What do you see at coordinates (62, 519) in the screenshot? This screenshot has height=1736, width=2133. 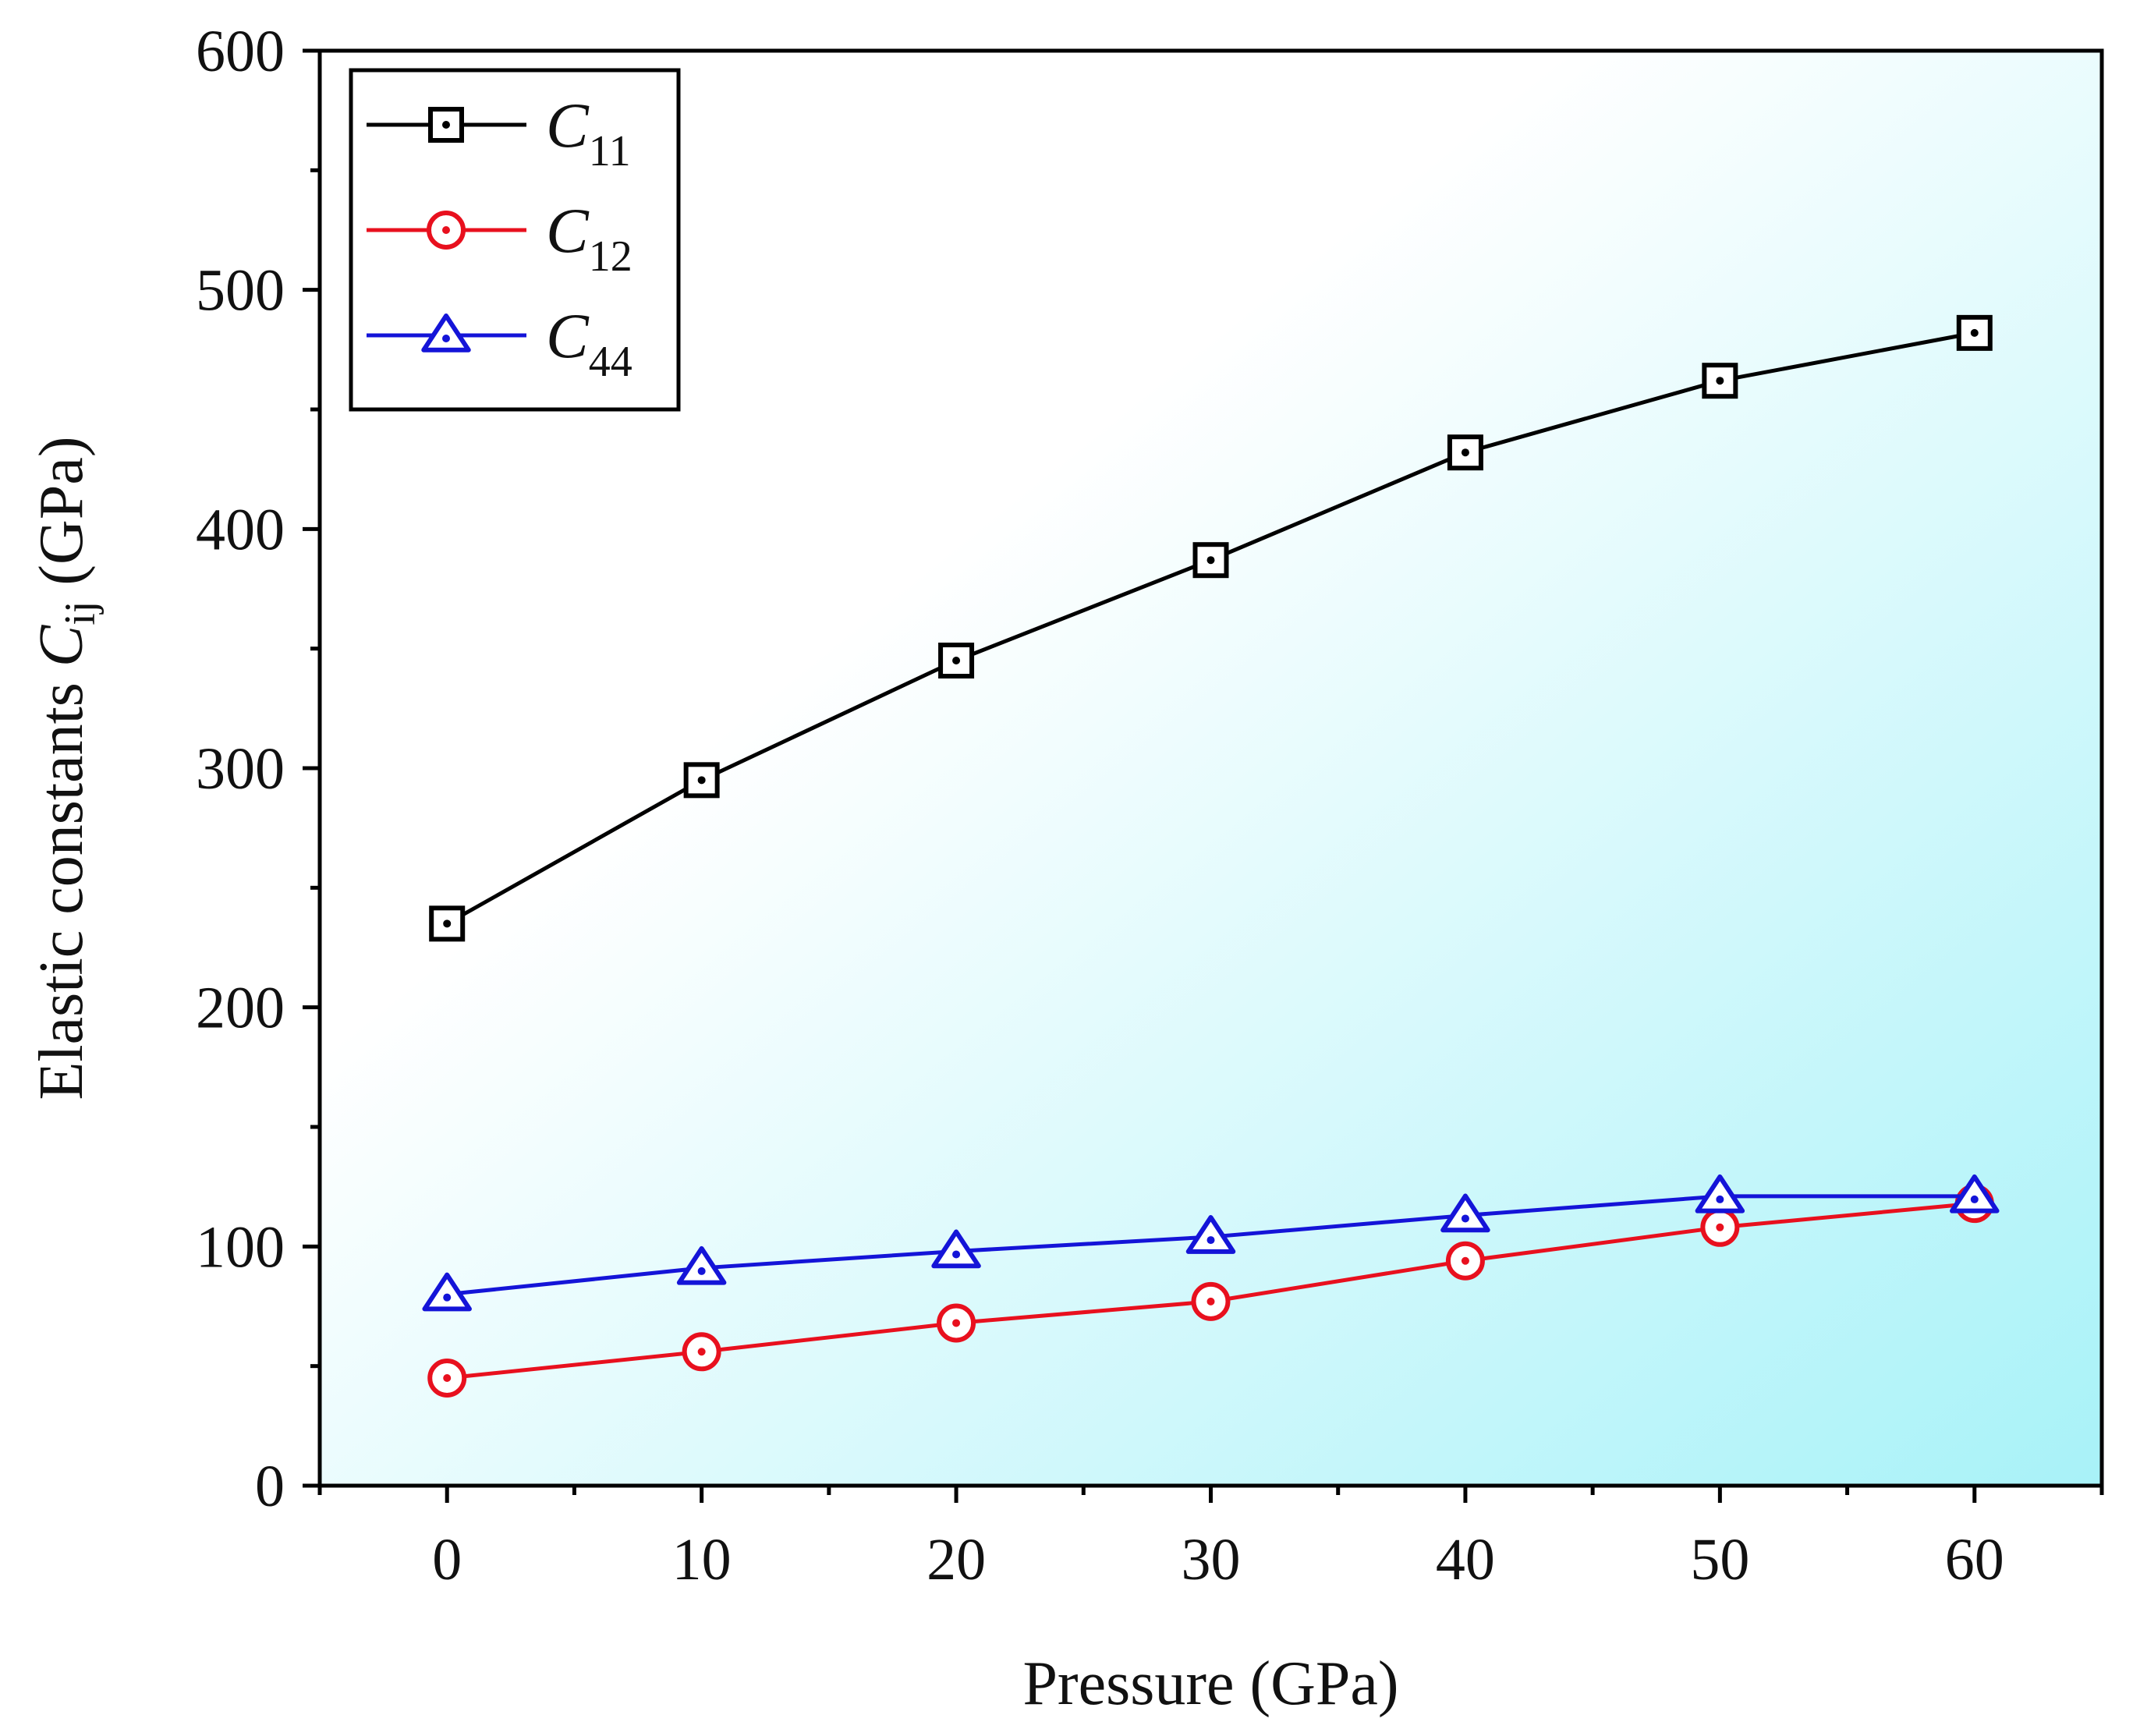 I see `y-axis-title-suffix: (GPa)` at bounding box center [62, 519].